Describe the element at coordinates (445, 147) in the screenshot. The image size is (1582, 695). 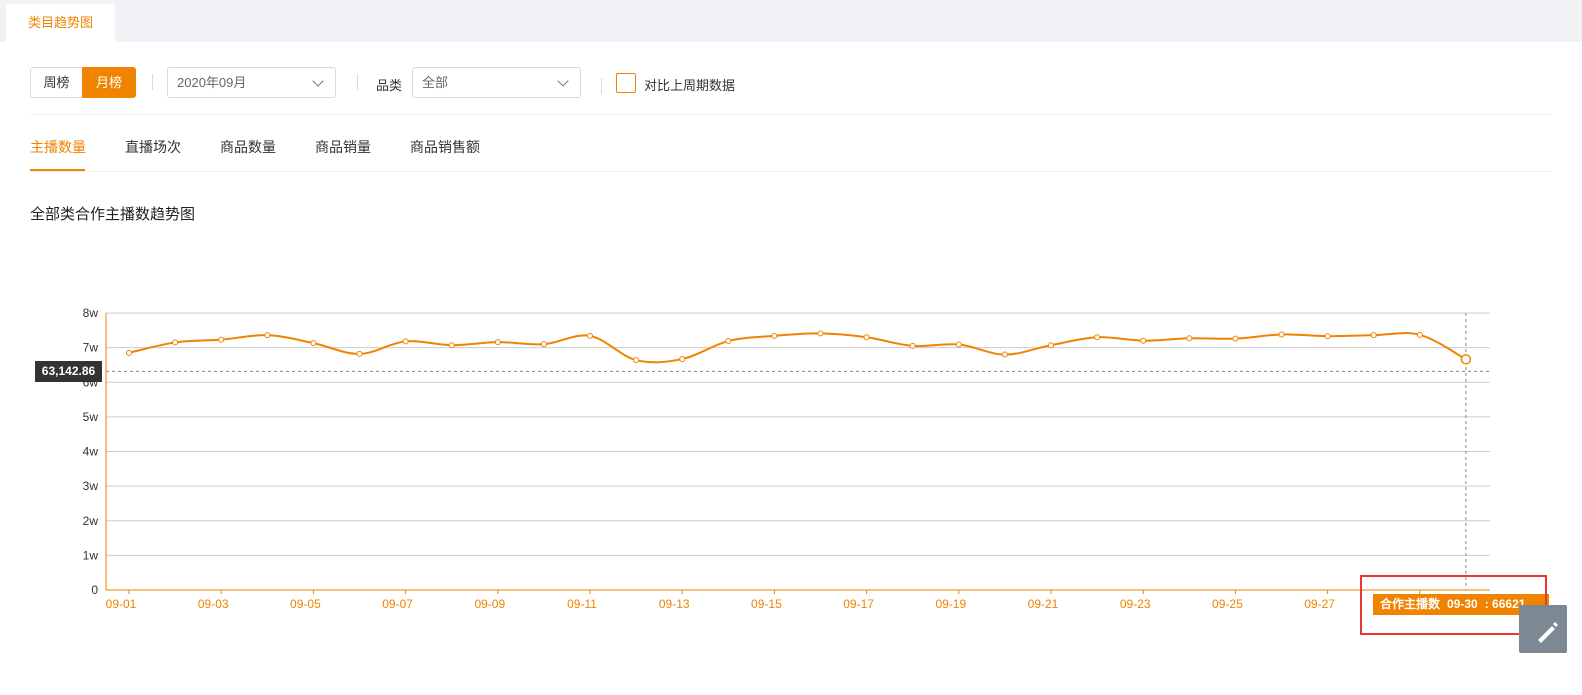
I see `tab-sales-amount: 商品销售额` at that location.